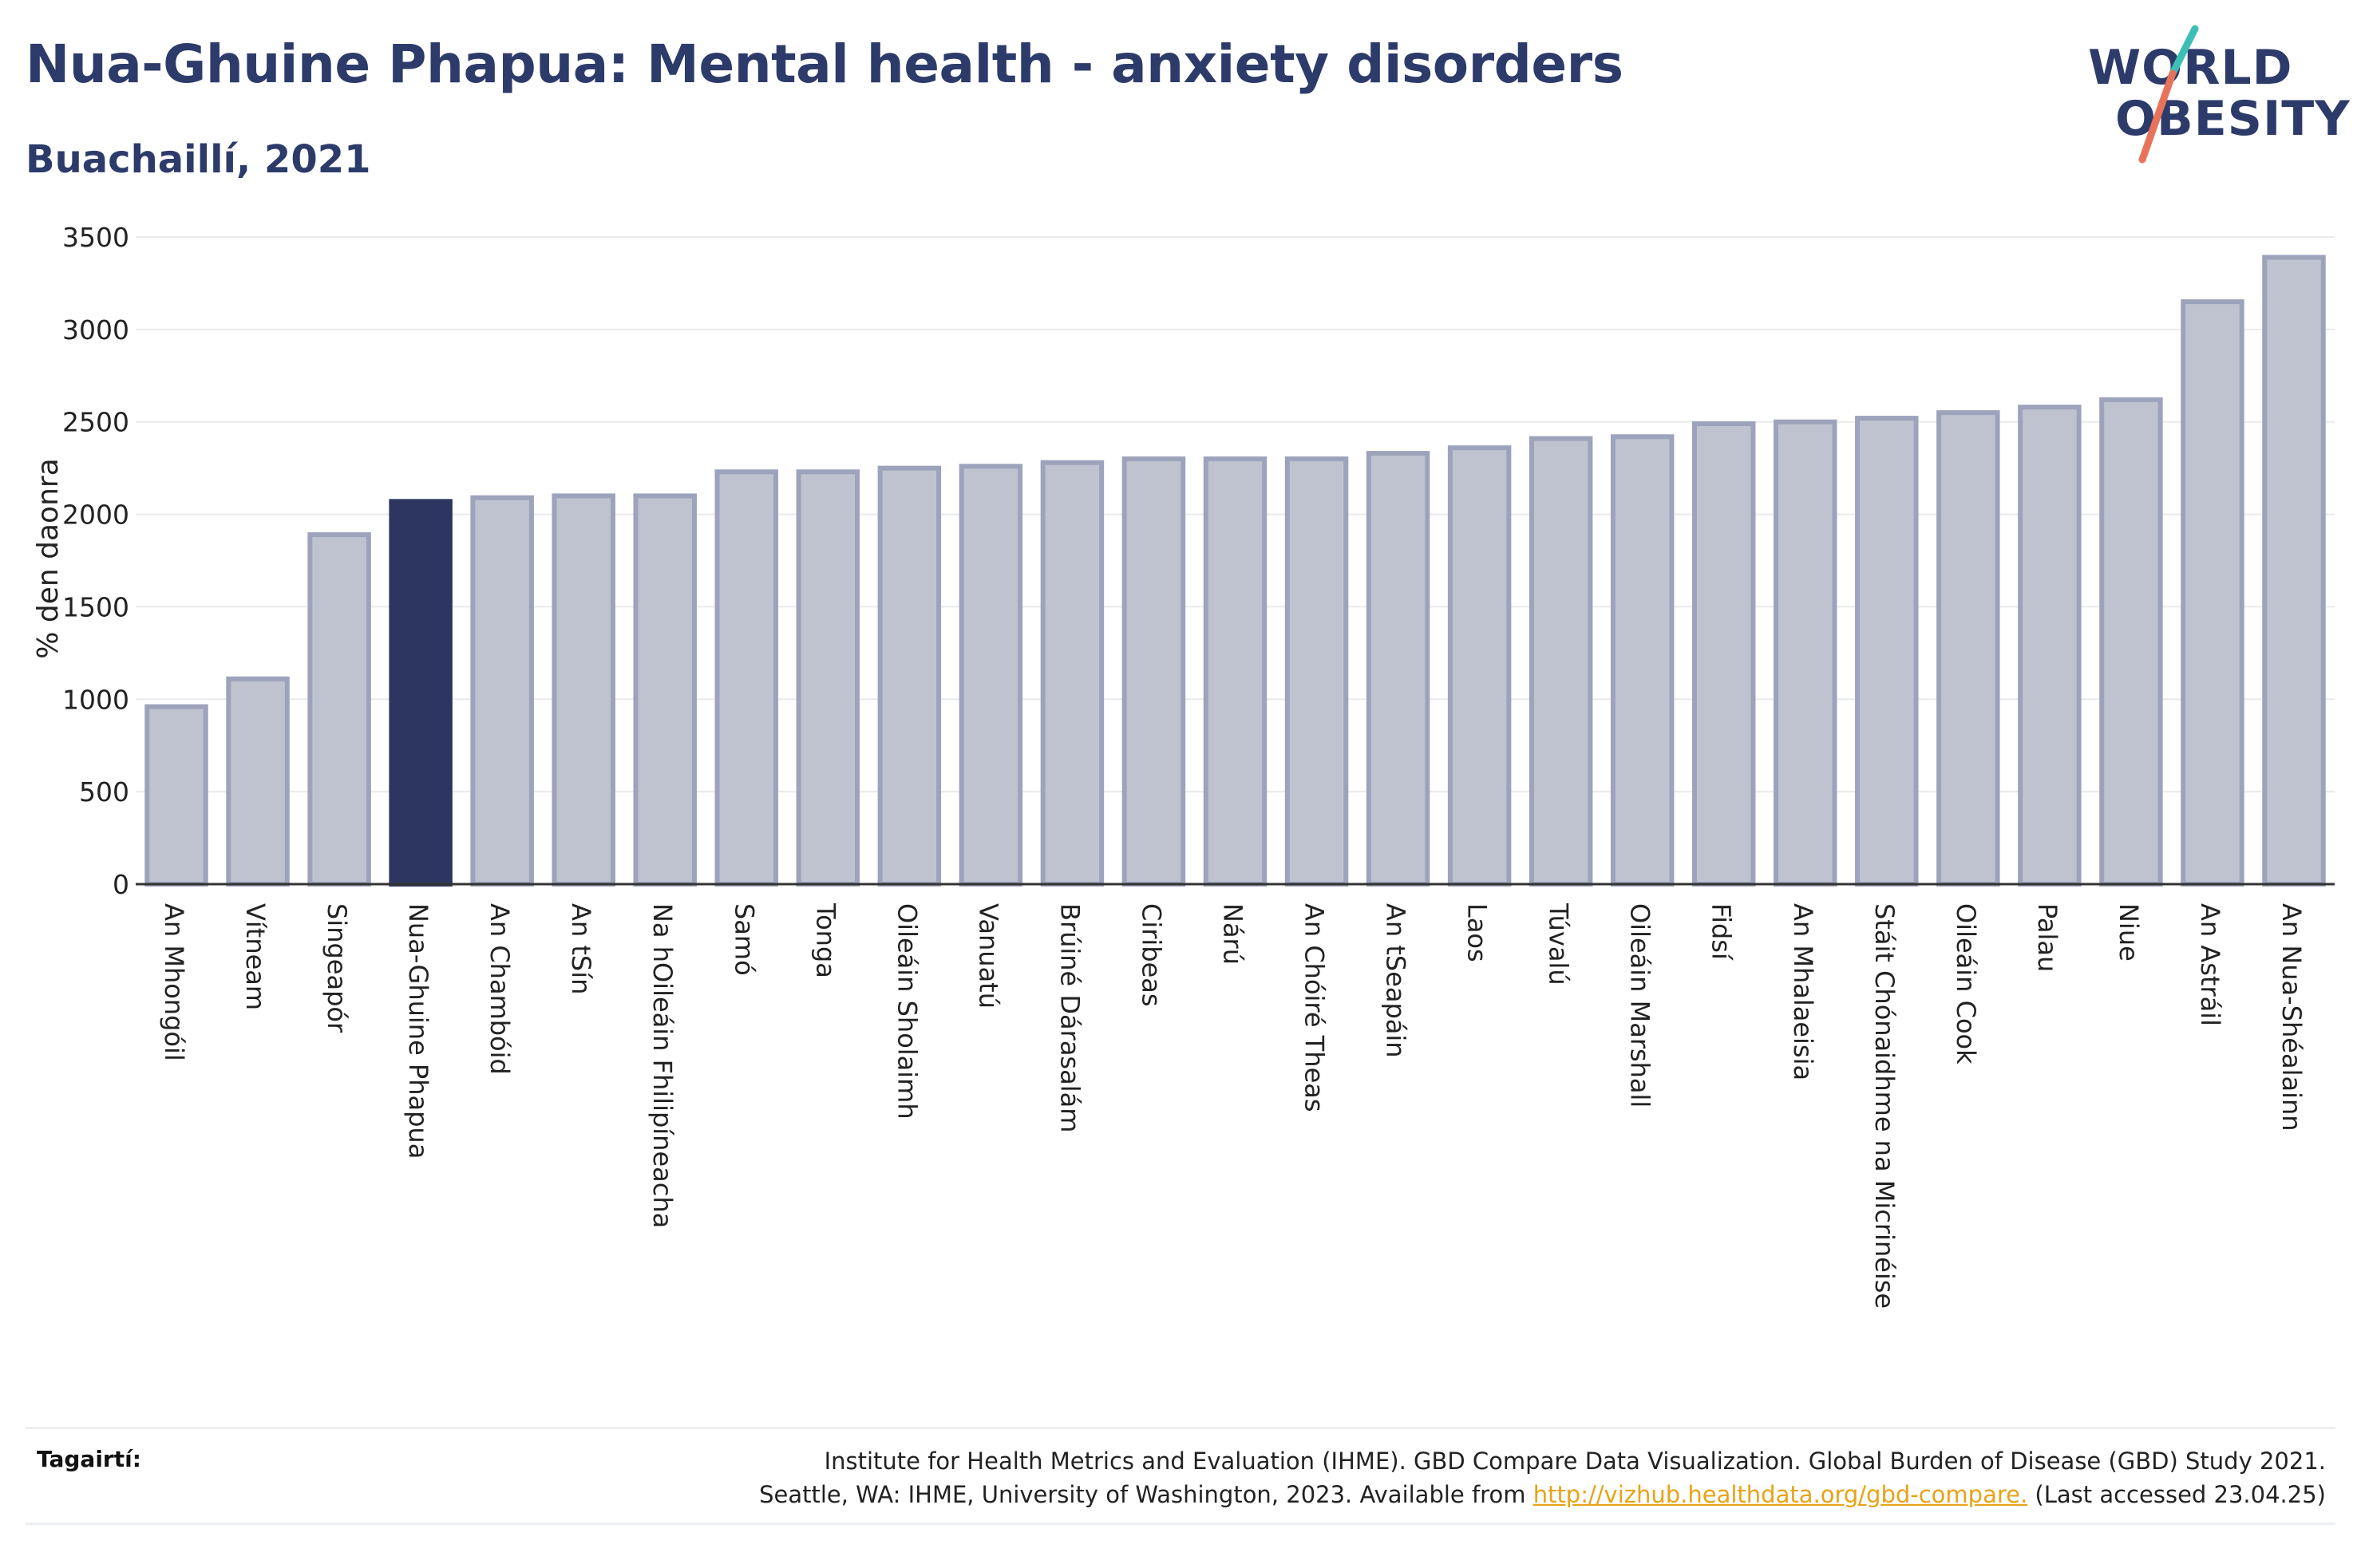  Describe the element at coordinates (499, 989) in the screenshot. I see `x-tick-label: An Chambóid` at that location.